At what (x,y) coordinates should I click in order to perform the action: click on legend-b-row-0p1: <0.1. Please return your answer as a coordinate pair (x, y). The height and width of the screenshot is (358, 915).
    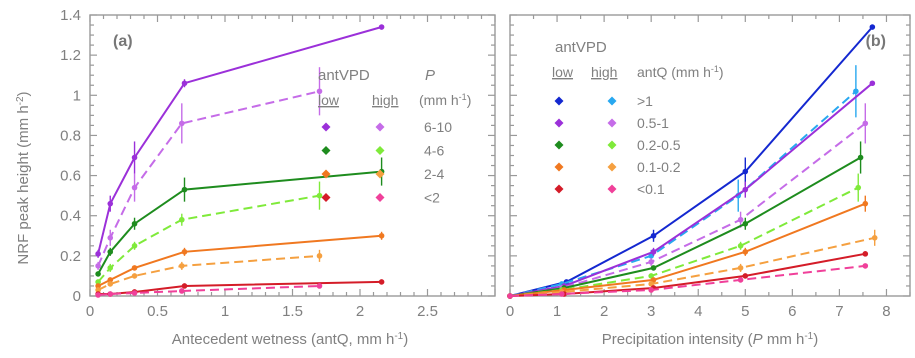
    Looking at the image, I should click on (609, 189).